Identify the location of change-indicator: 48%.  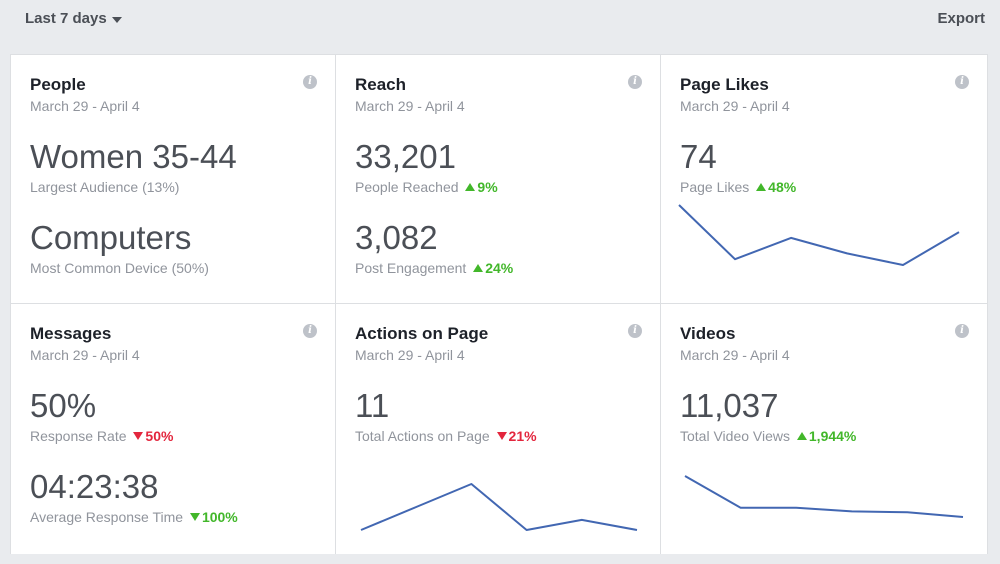
(774, 187).